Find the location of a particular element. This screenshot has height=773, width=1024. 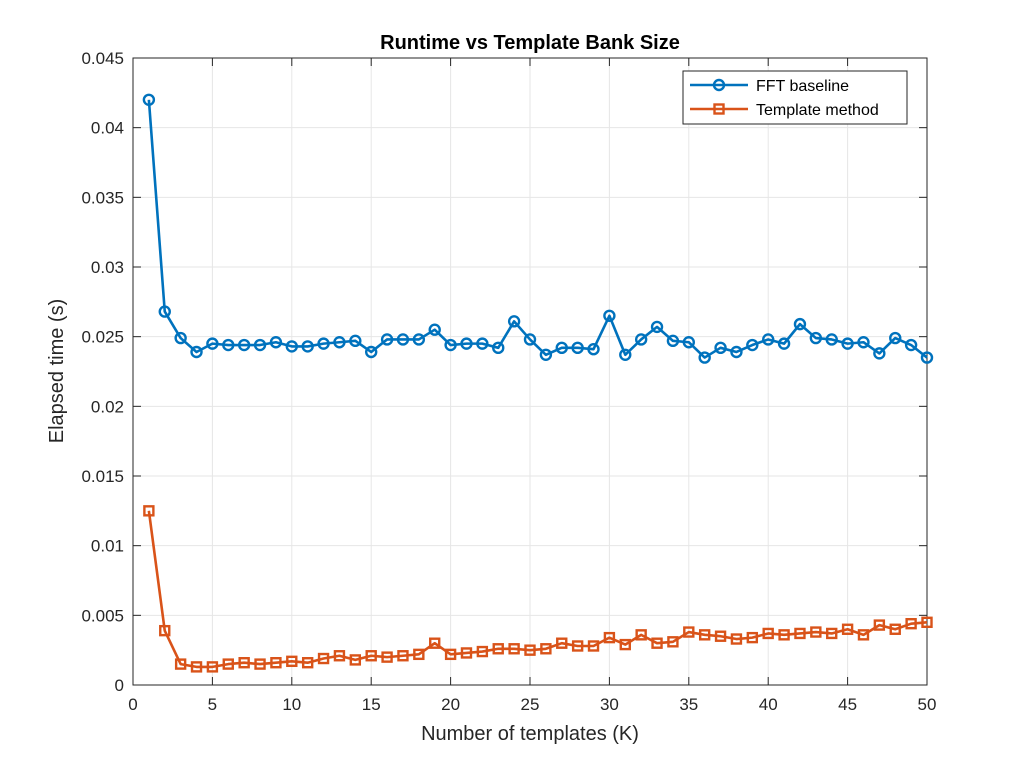

chart-title: Runtime vs Template Bank Size is located at coordinates (530, 43).